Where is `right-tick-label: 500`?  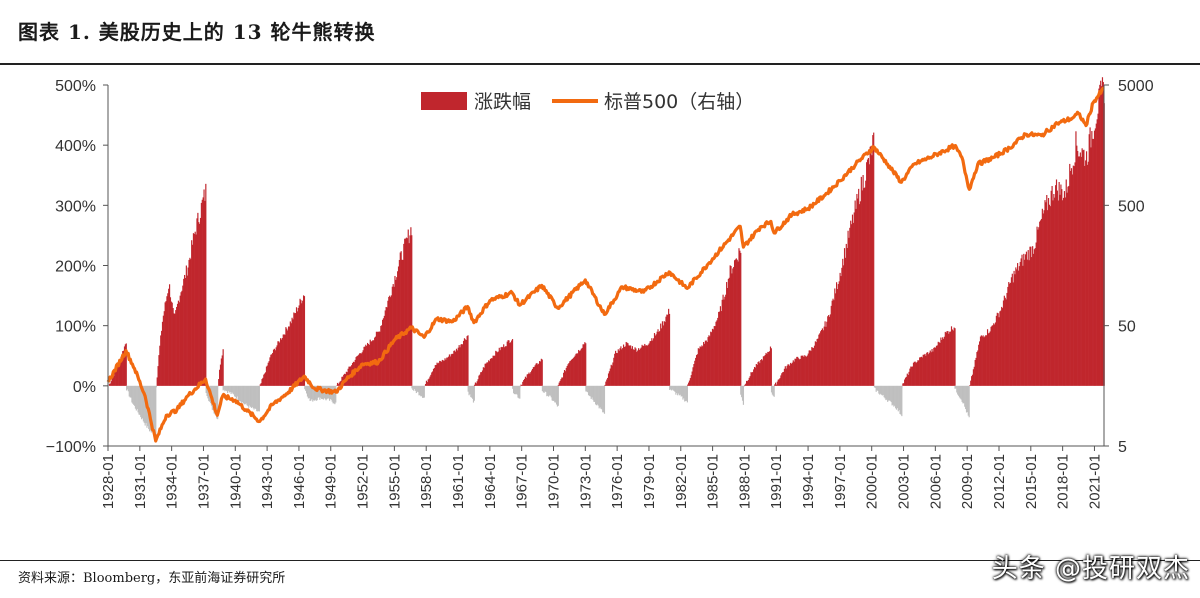
right-tick-label: 500 is located at coordinates (1131, 206).